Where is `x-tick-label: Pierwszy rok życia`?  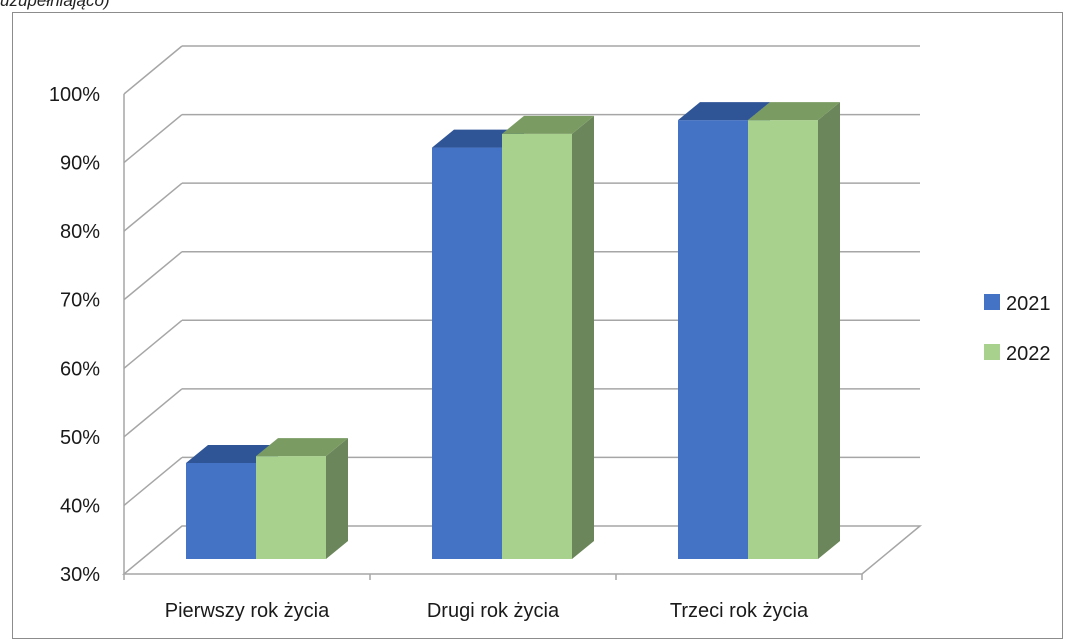 x-tick-label: Pierwszy rok życia is located at coordinates (247, 611).